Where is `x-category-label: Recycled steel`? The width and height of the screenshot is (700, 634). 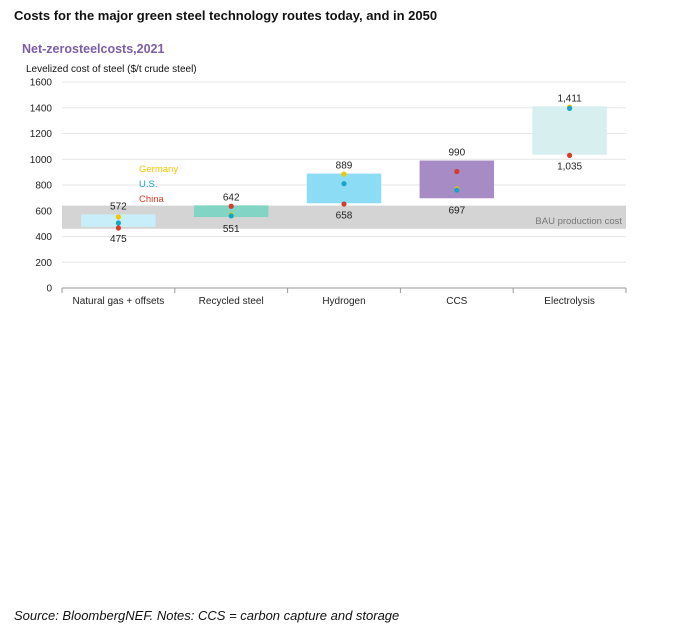
x-category-label: Recycled steel is located at coordinates (231, 301).